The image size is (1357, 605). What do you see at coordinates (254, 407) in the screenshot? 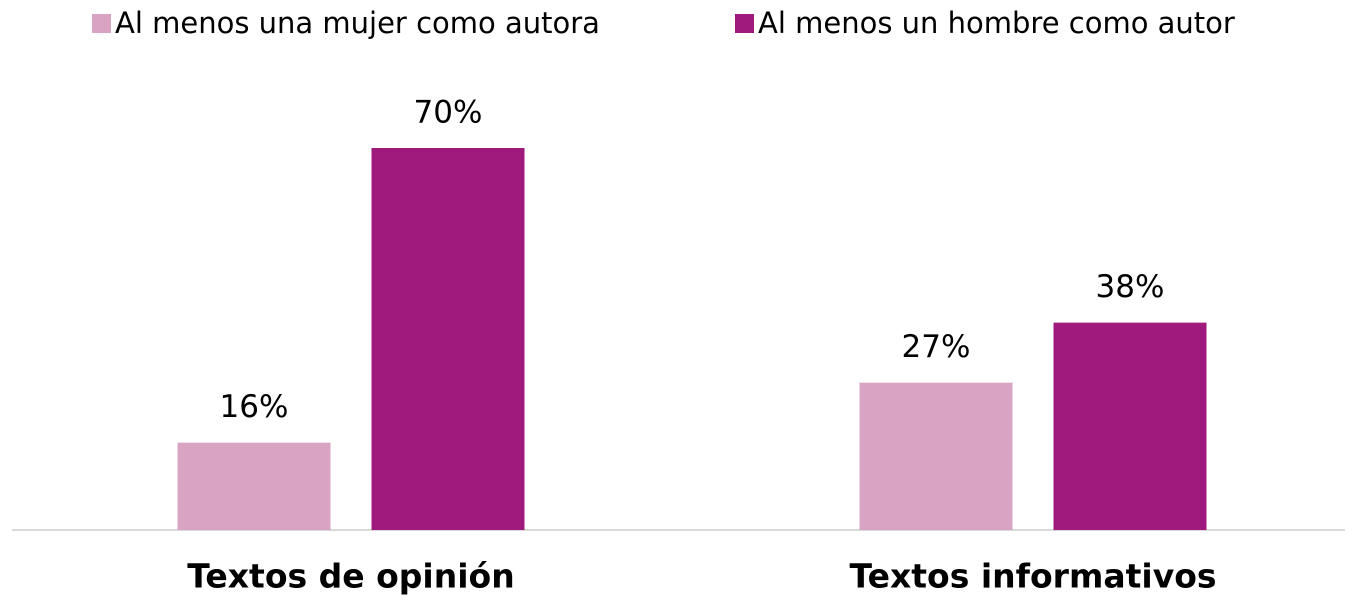
I see `value-label: 16%` at bounding box center [254, 407].